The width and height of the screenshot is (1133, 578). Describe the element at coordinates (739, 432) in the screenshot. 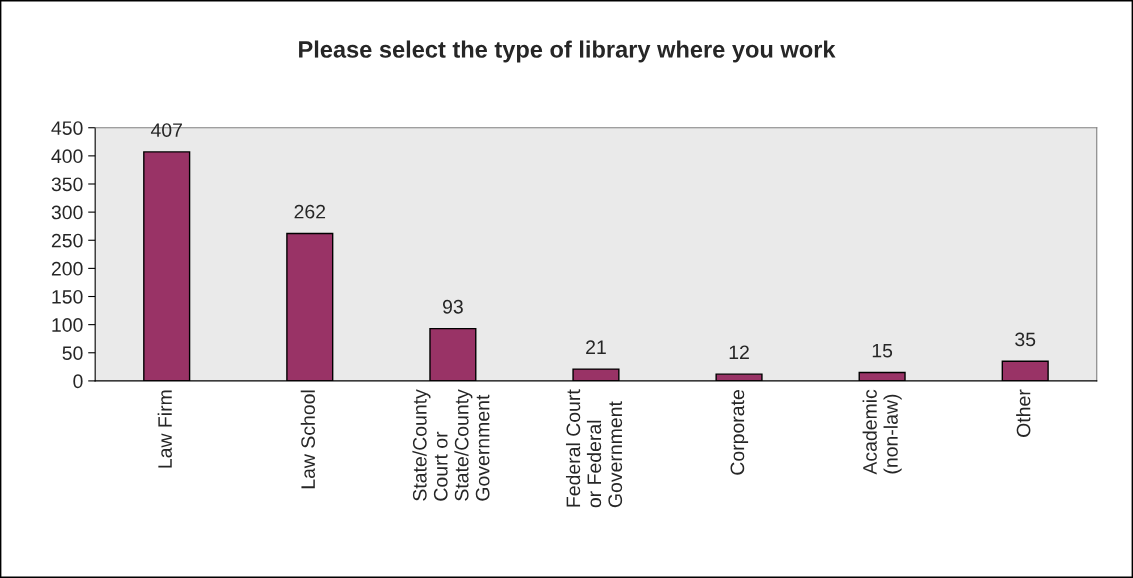

I see `x-tick-label: Corporate` at that location.